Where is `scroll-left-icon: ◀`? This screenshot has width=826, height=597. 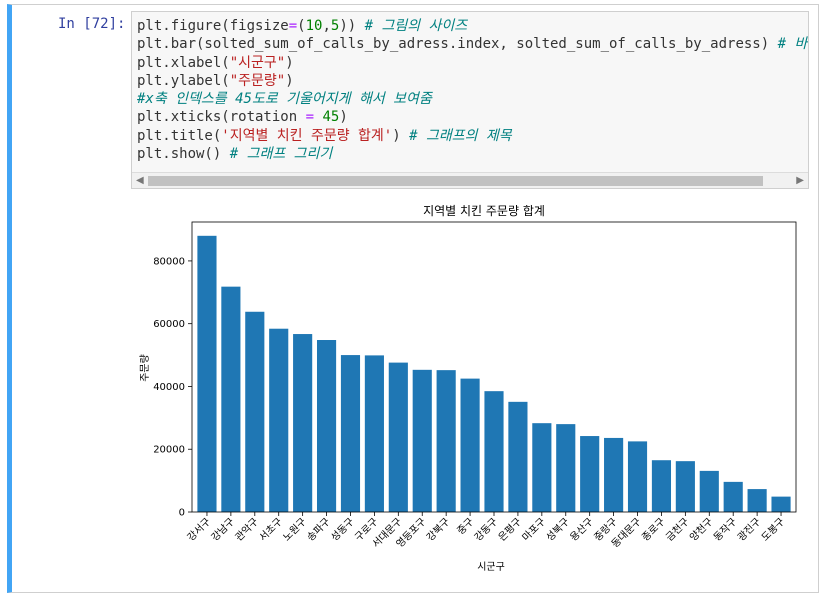 scroll-left-icon: ◀ is located at coordinates (140, 180).